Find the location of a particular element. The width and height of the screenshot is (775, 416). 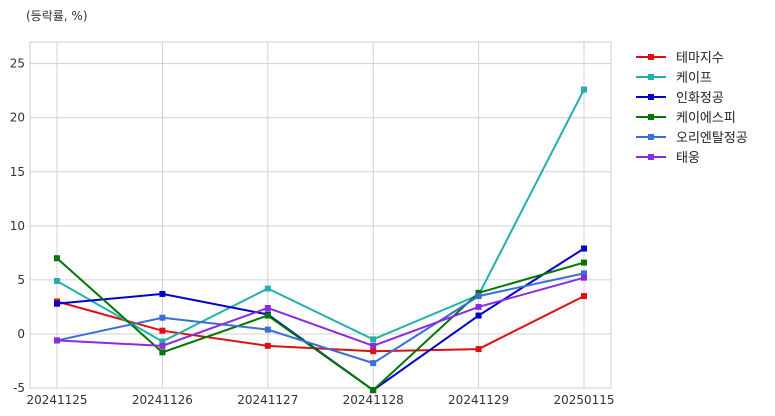

x-tick-label: 20241128 is located at coordinates (373, 400).